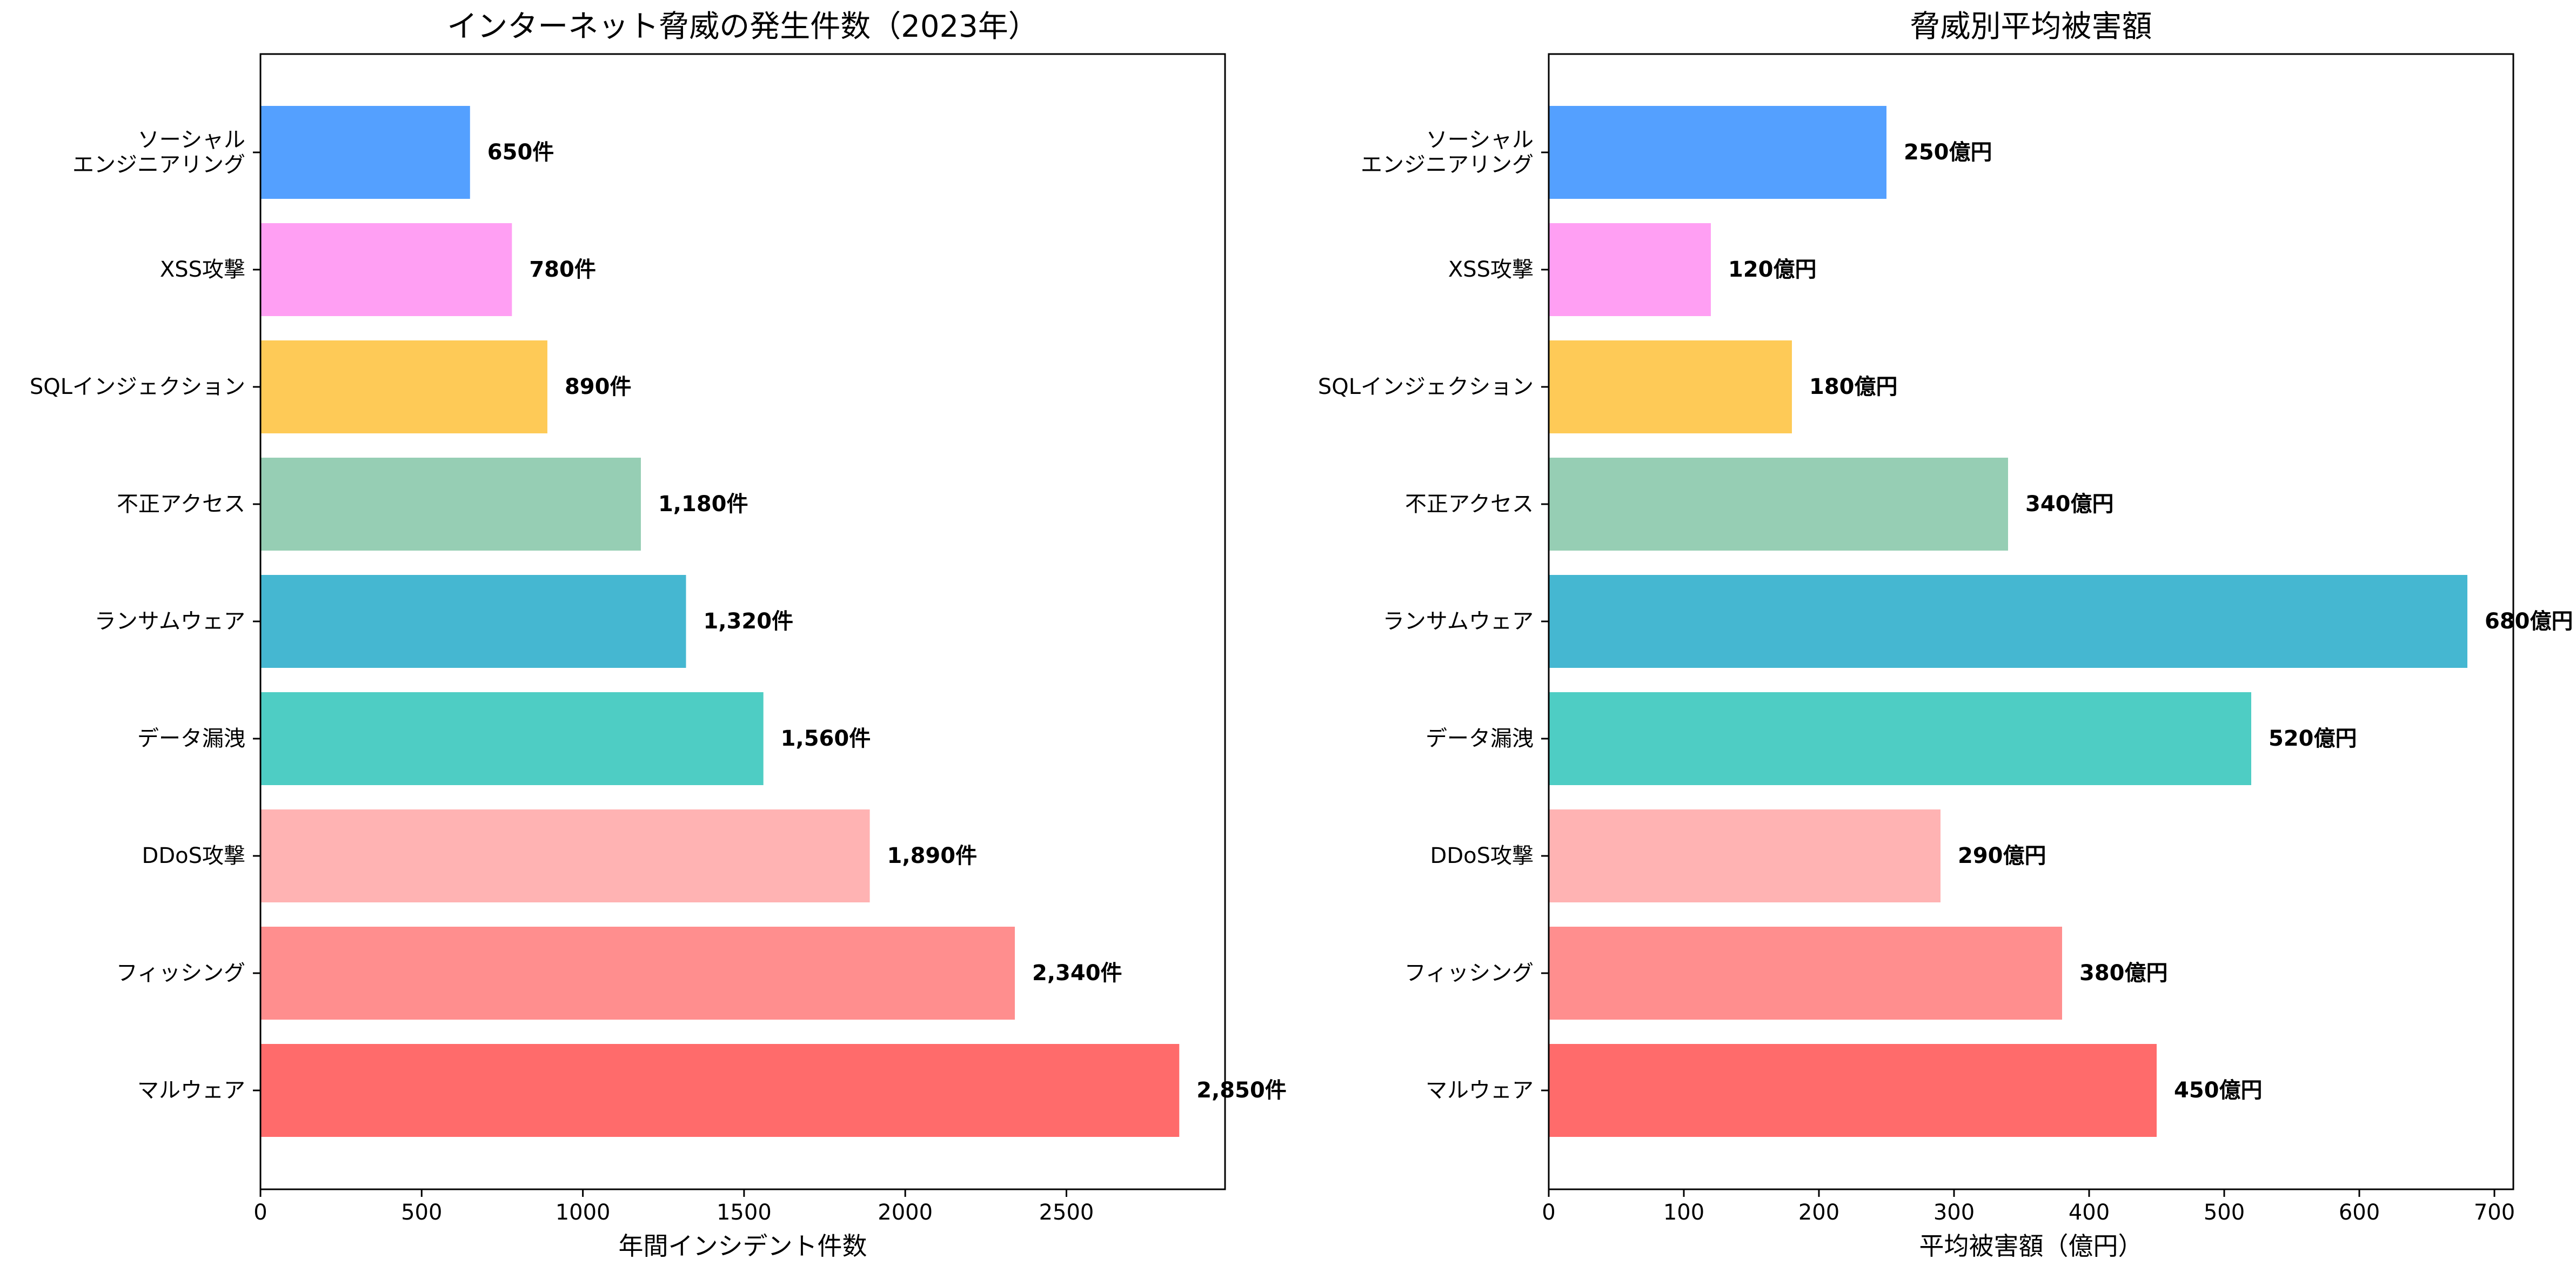 The image size is (2576, 1279). I want to click on x-tick-label-5: 2500, so click(1066, 1212).